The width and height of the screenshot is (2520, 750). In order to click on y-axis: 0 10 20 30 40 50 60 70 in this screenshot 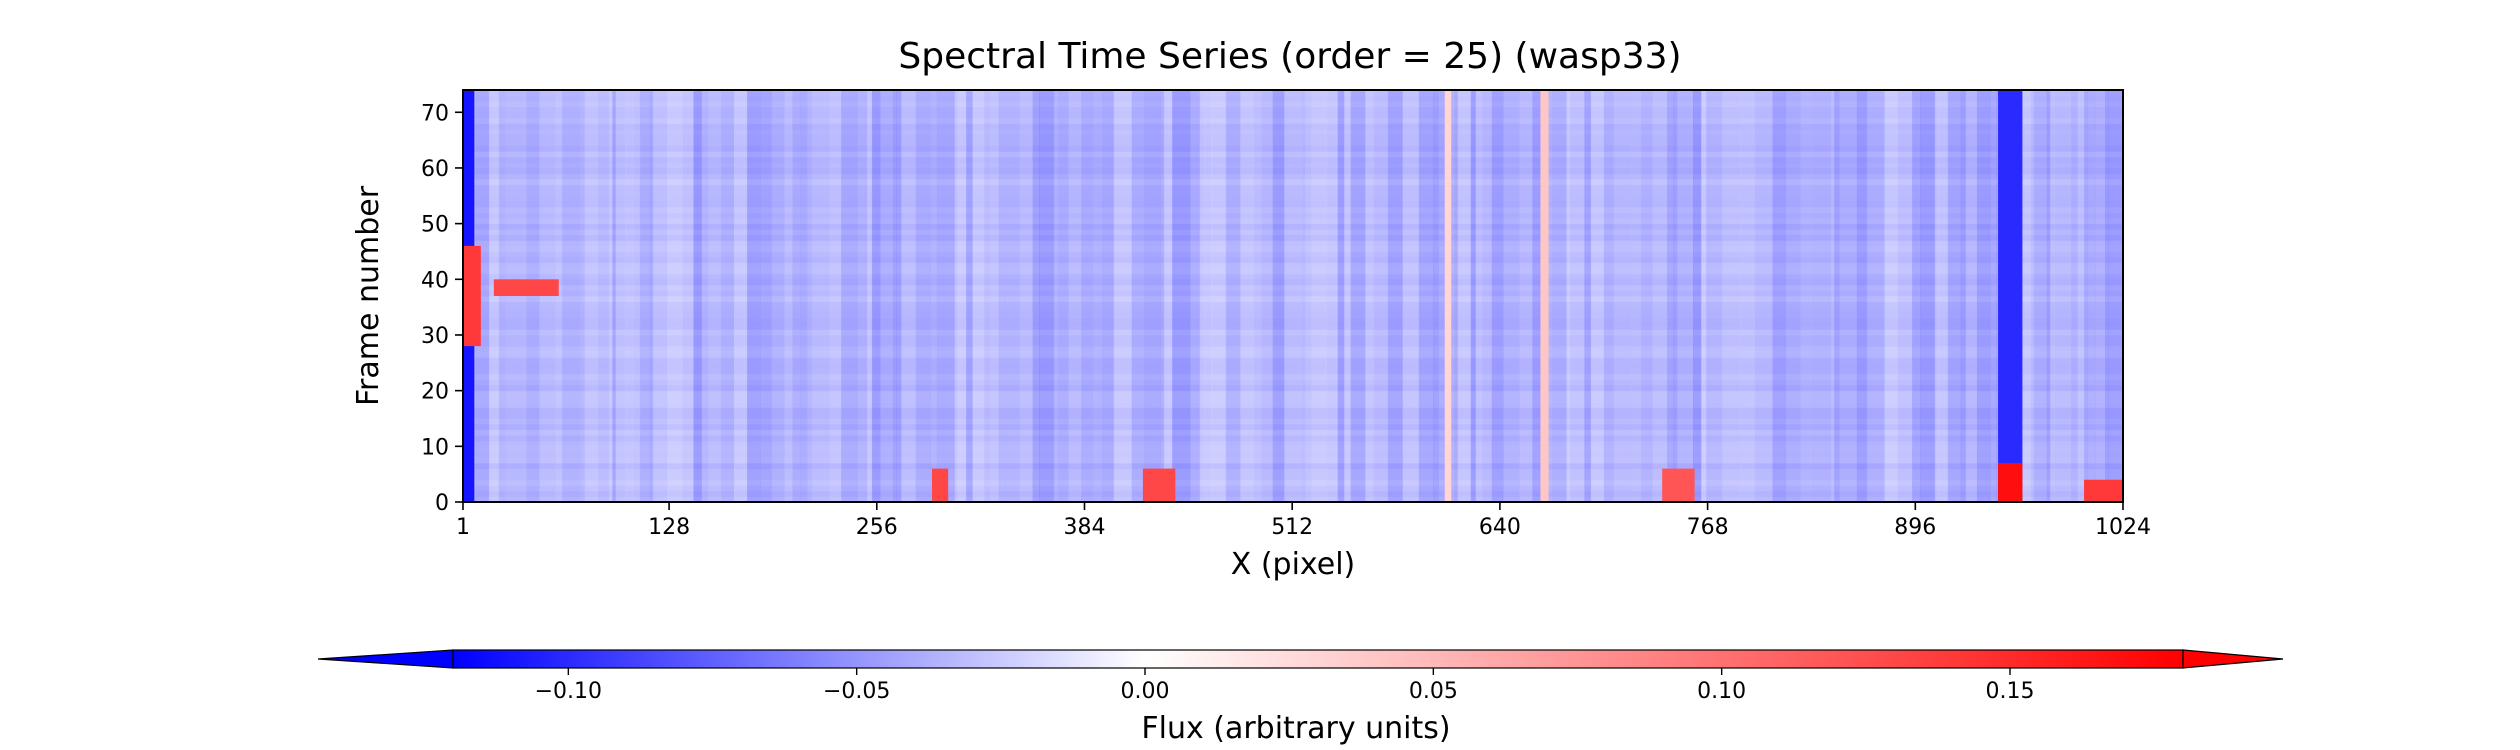, I will do `click(442, 308)`.